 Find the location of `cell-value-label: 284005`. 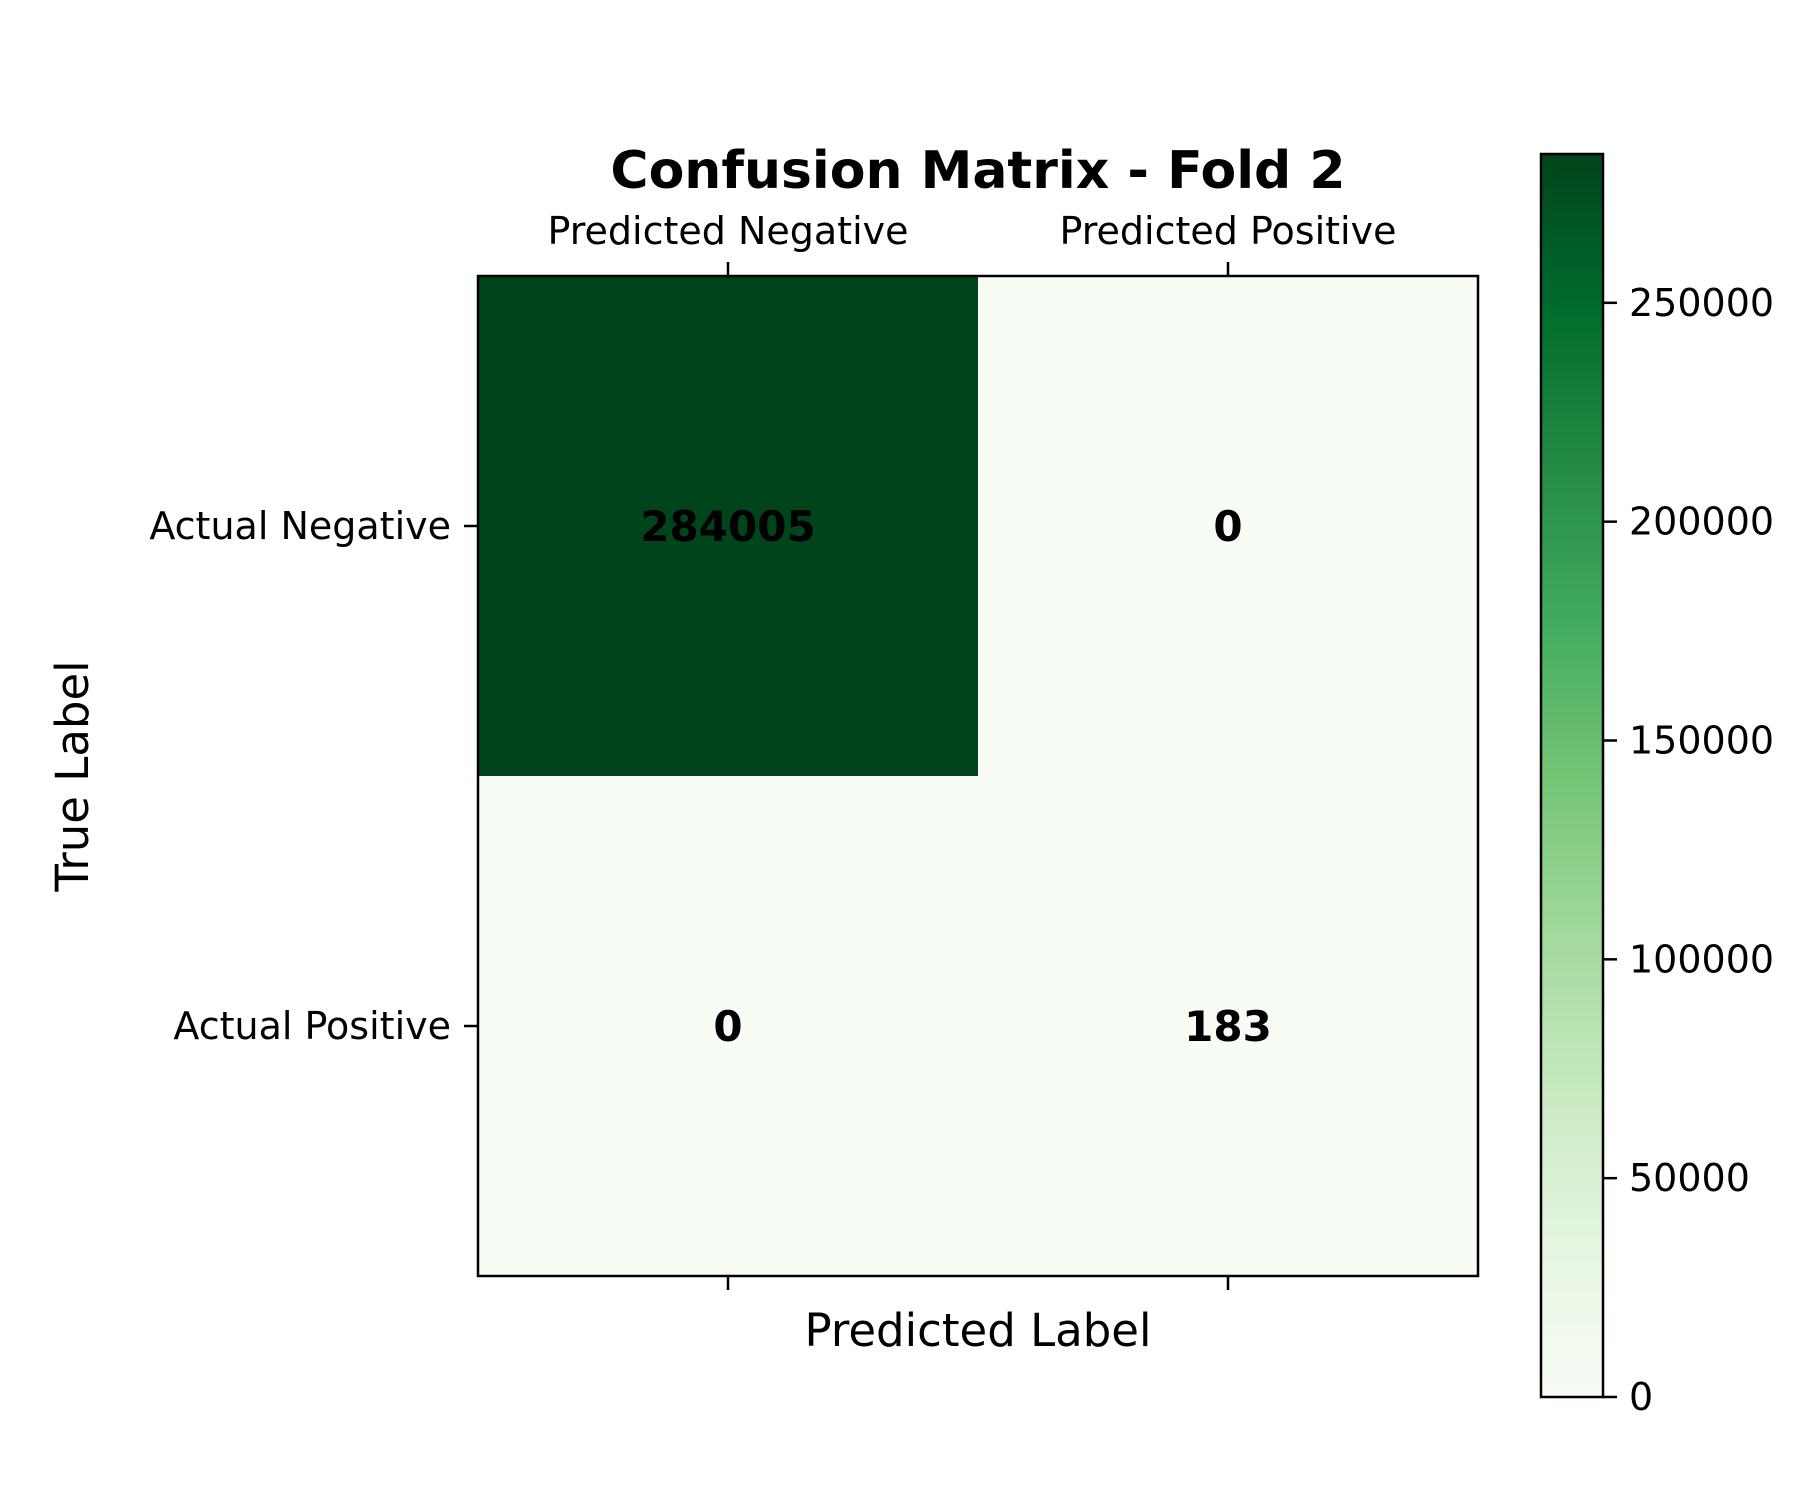

cell-value-label: 284005 is located at coordinates (727, 526).